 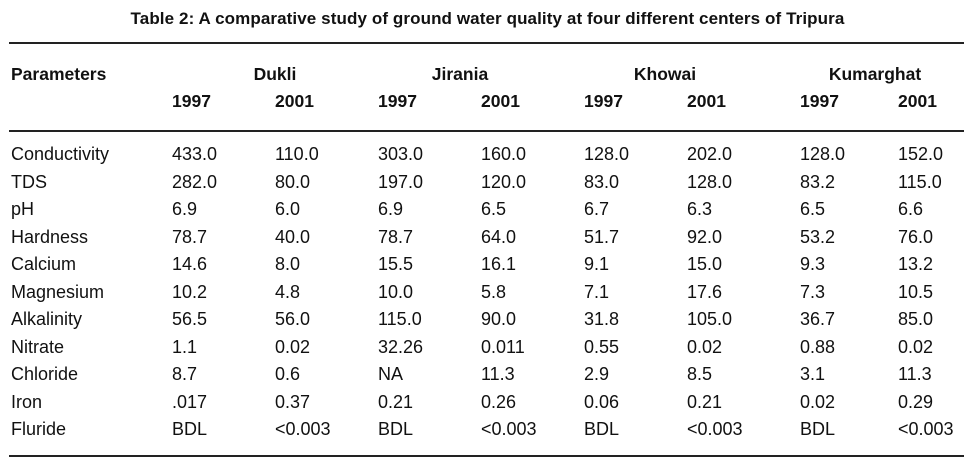 What do you see at coordinates (190, 319) in the screenshot?
I see `table-cell: 56.5` at bounding box center [190, 319].